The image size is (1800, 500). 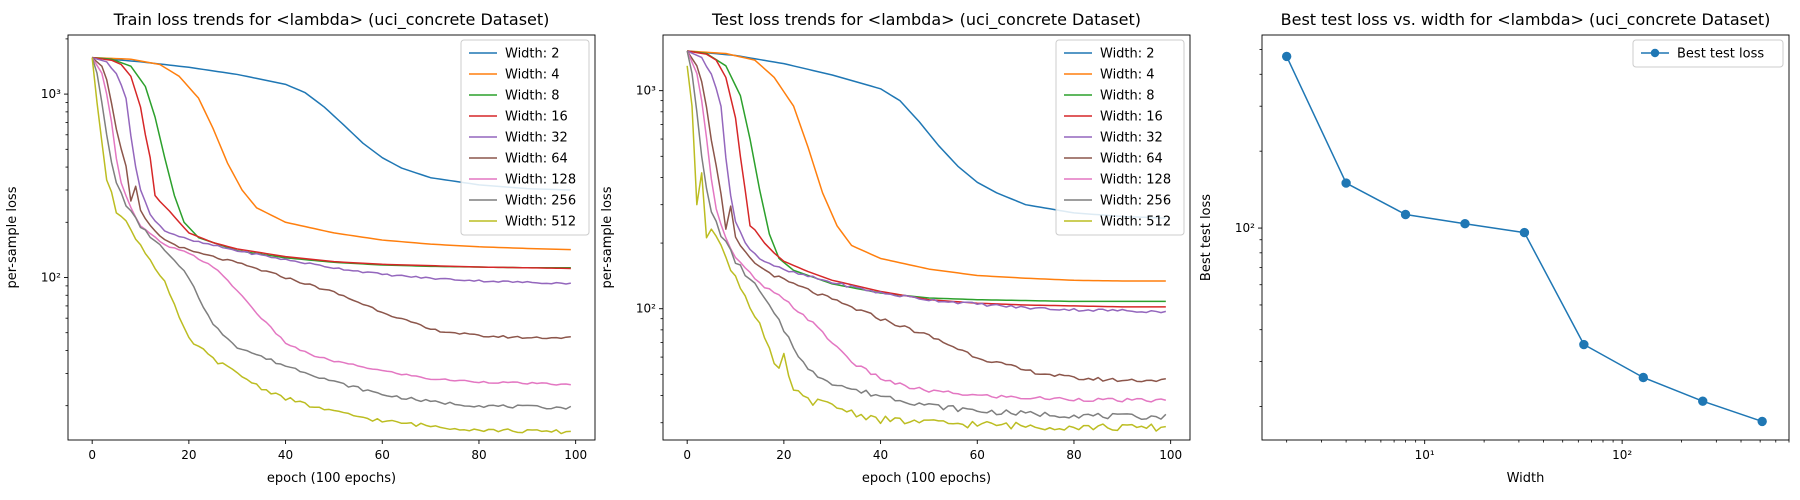 I want to click on x-tick-label: 10¹, so click(x=1425, y=455).